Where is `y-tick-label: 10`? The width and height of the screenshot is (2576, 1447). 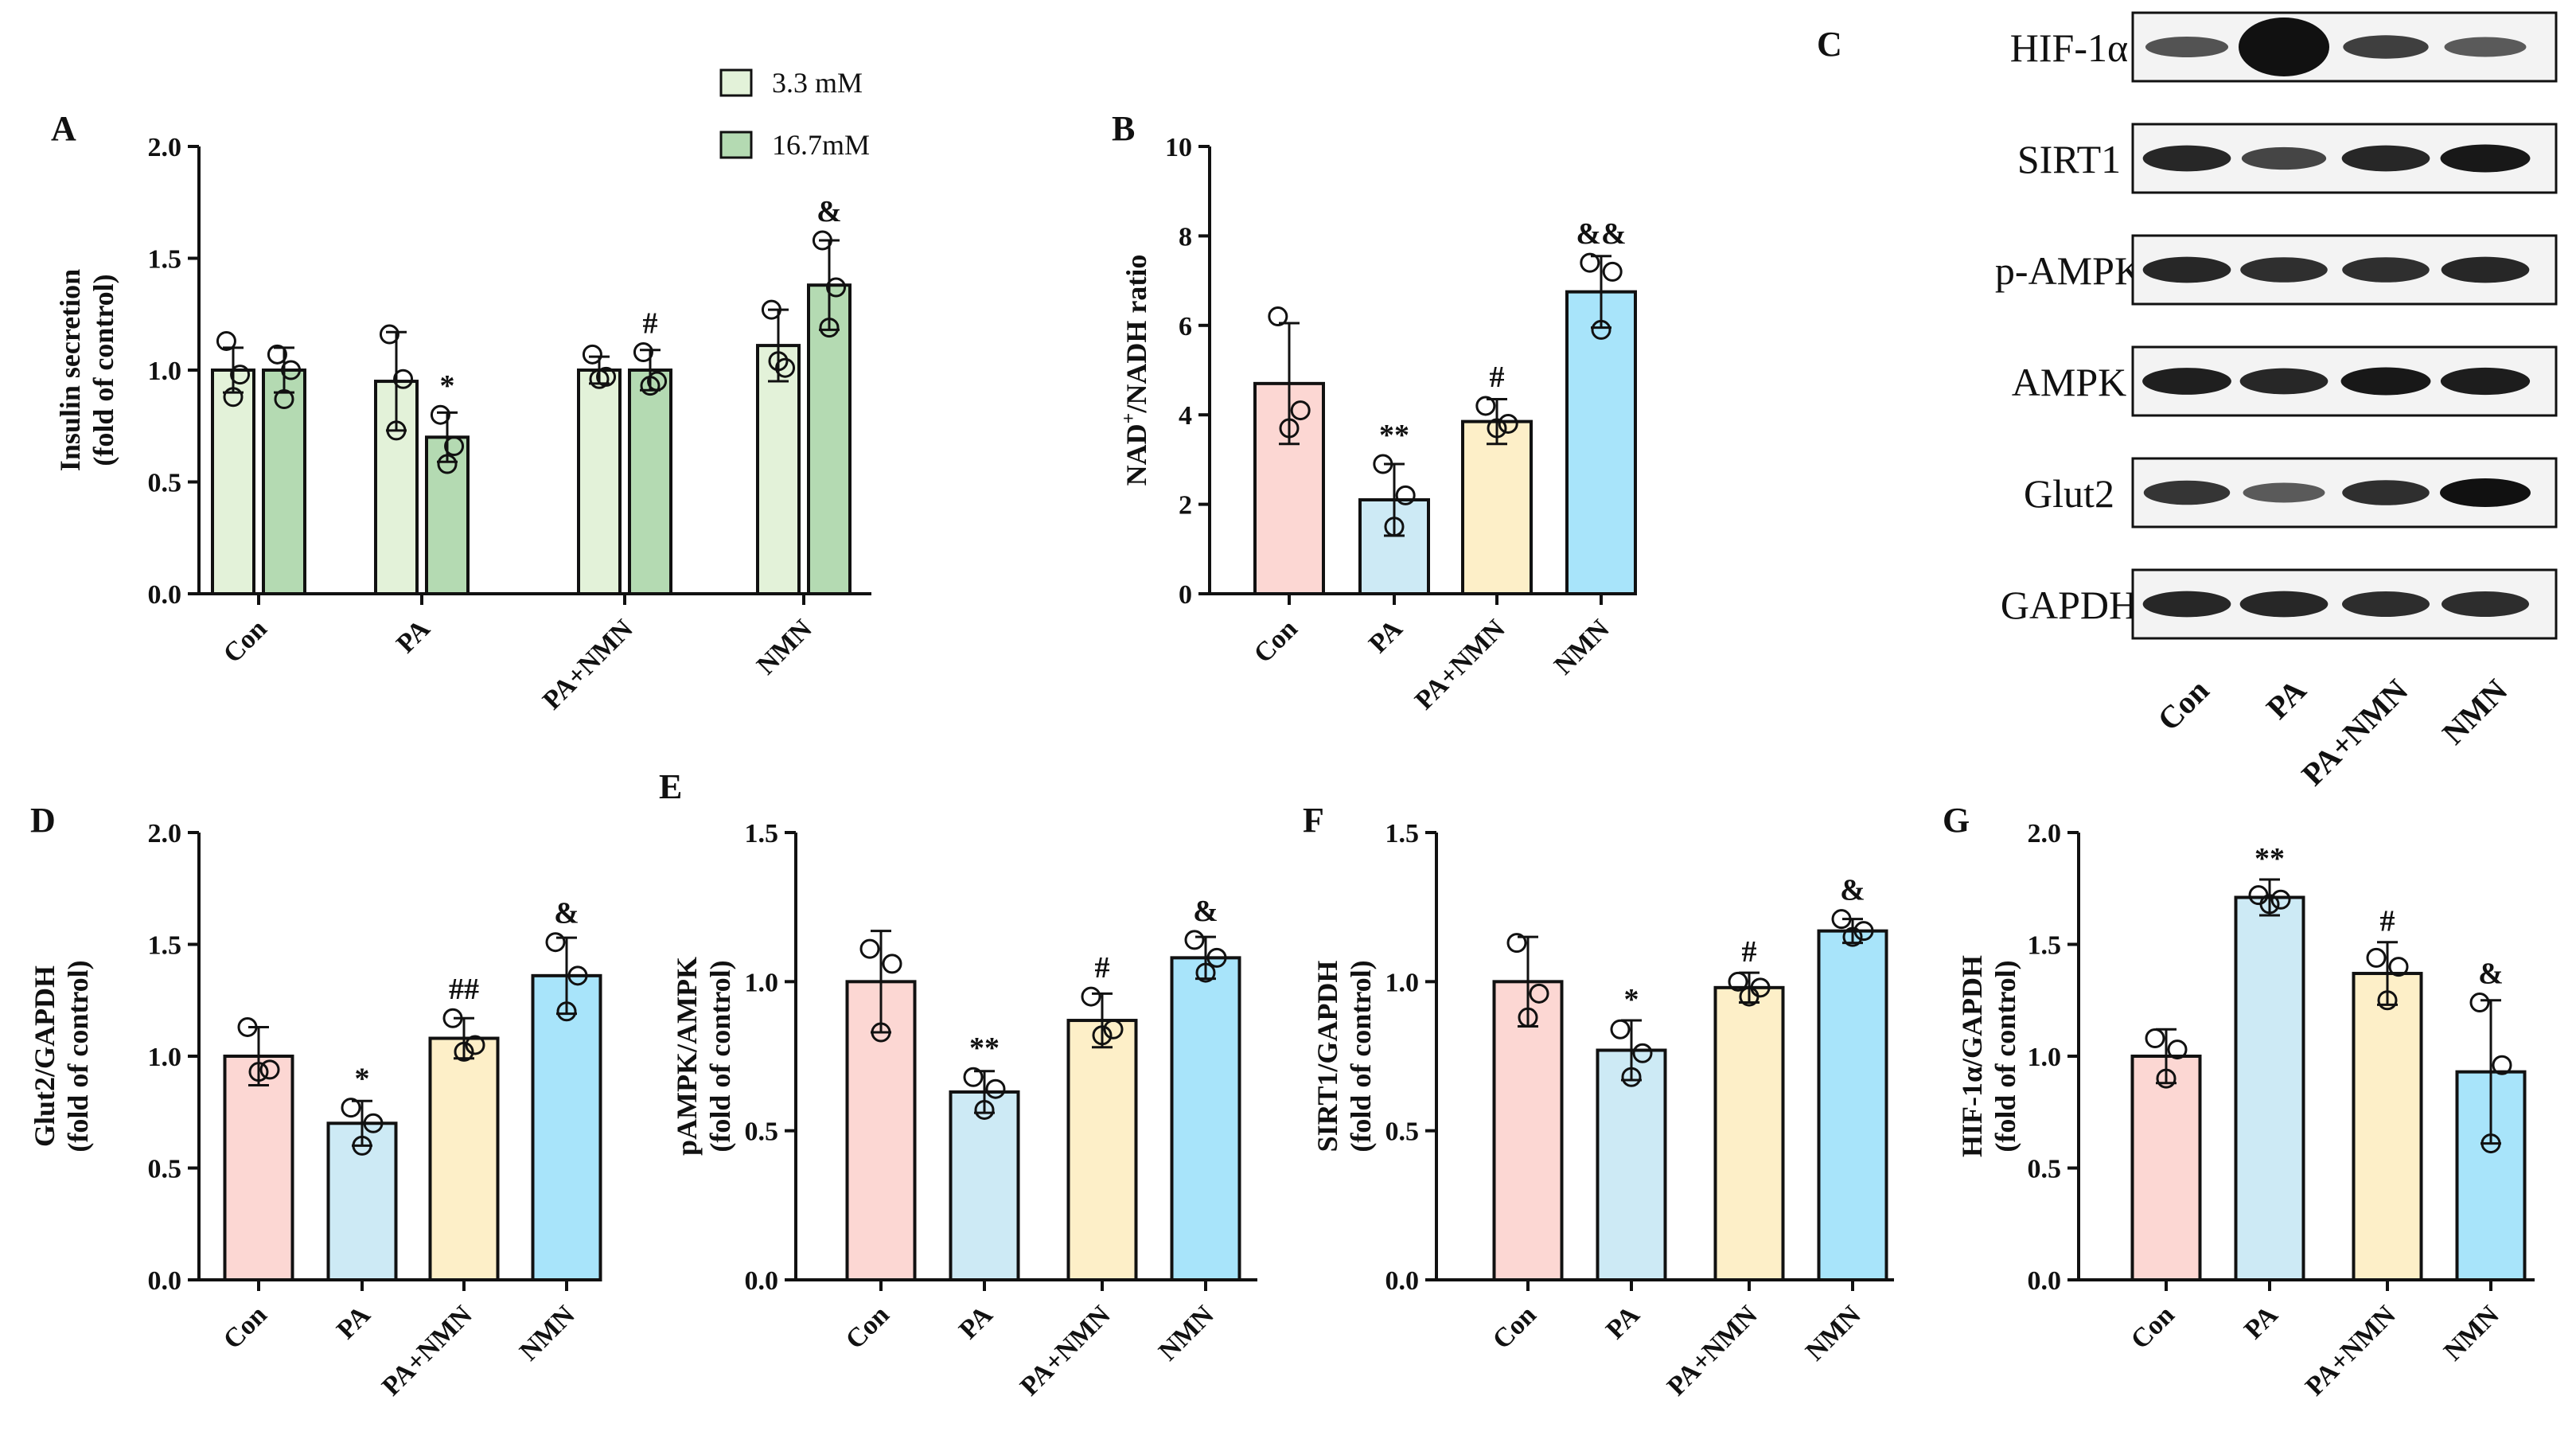
y-tick-label: 10 is located at coordinates (1178, 147).